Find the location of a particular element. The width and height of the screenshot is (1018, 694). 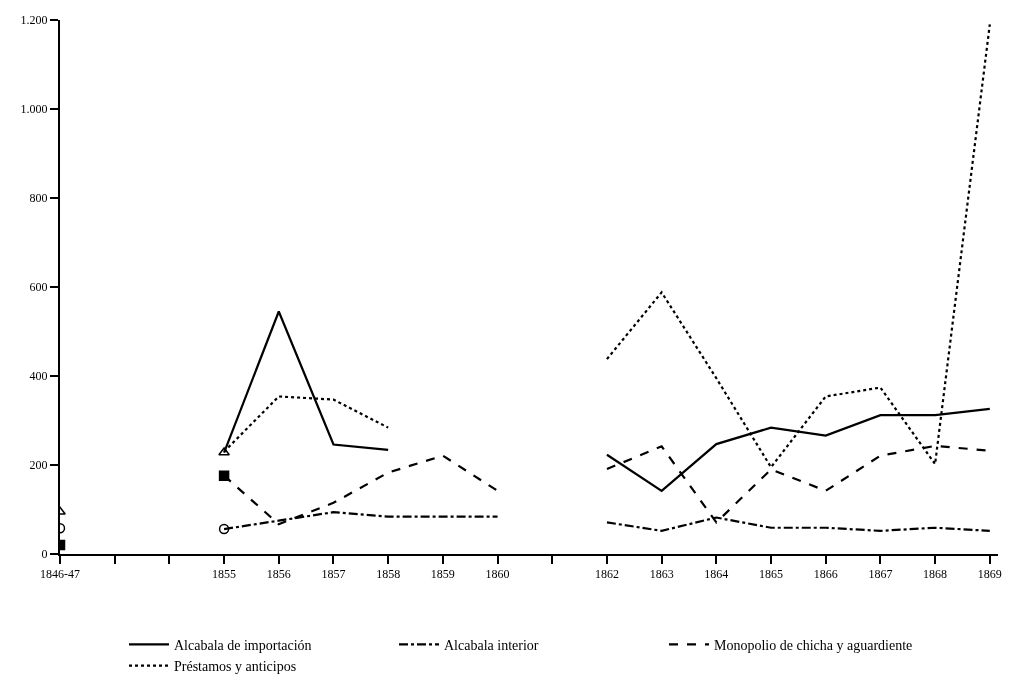

x-tick-label: 1858 is located at coordinates (388, 574).